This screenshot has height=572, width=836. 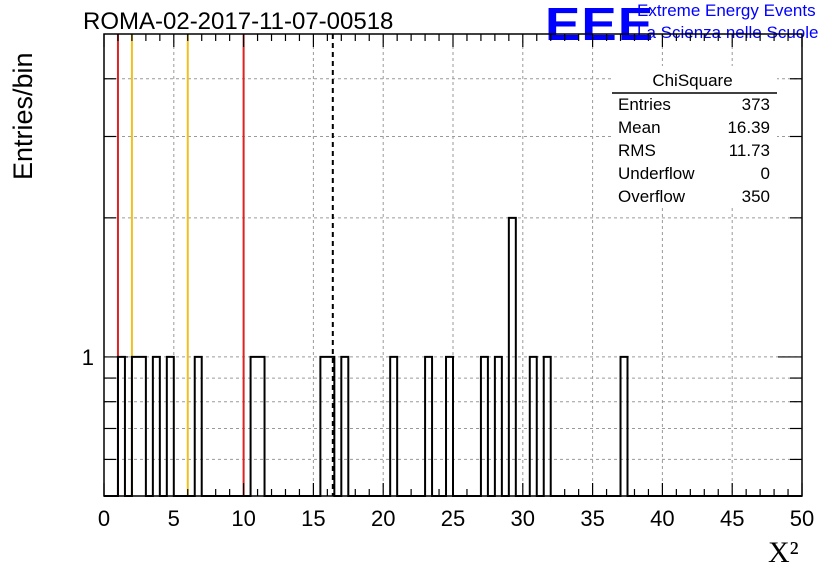 I want to click on x-tick-label: 45, so click(x=732, y=518).